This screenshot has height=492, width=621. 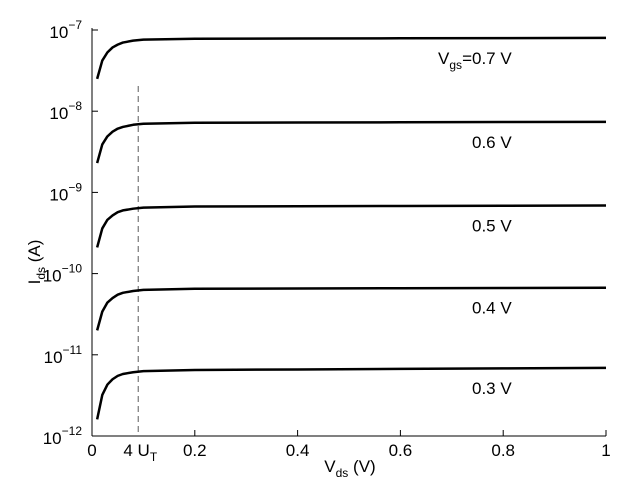 I want to click on x-axis-label-sub: ds, so click(x=342, y=473).